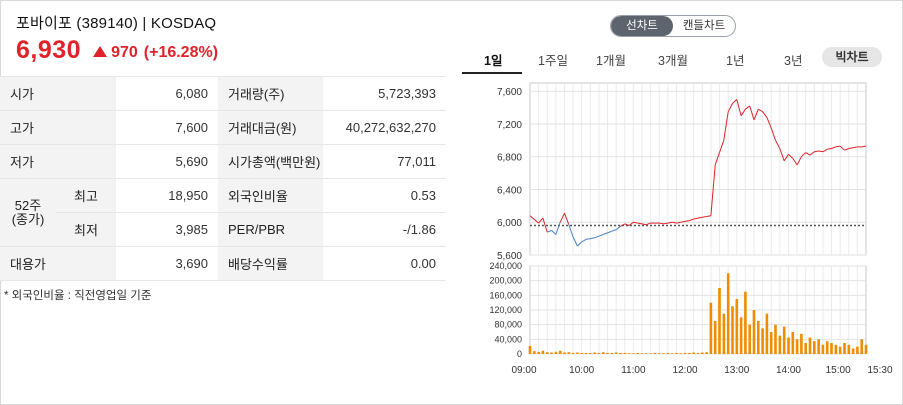  Describe the element at coordinates (493, 61) in the screenshot. I see `tab-1day: 1일` at that location.